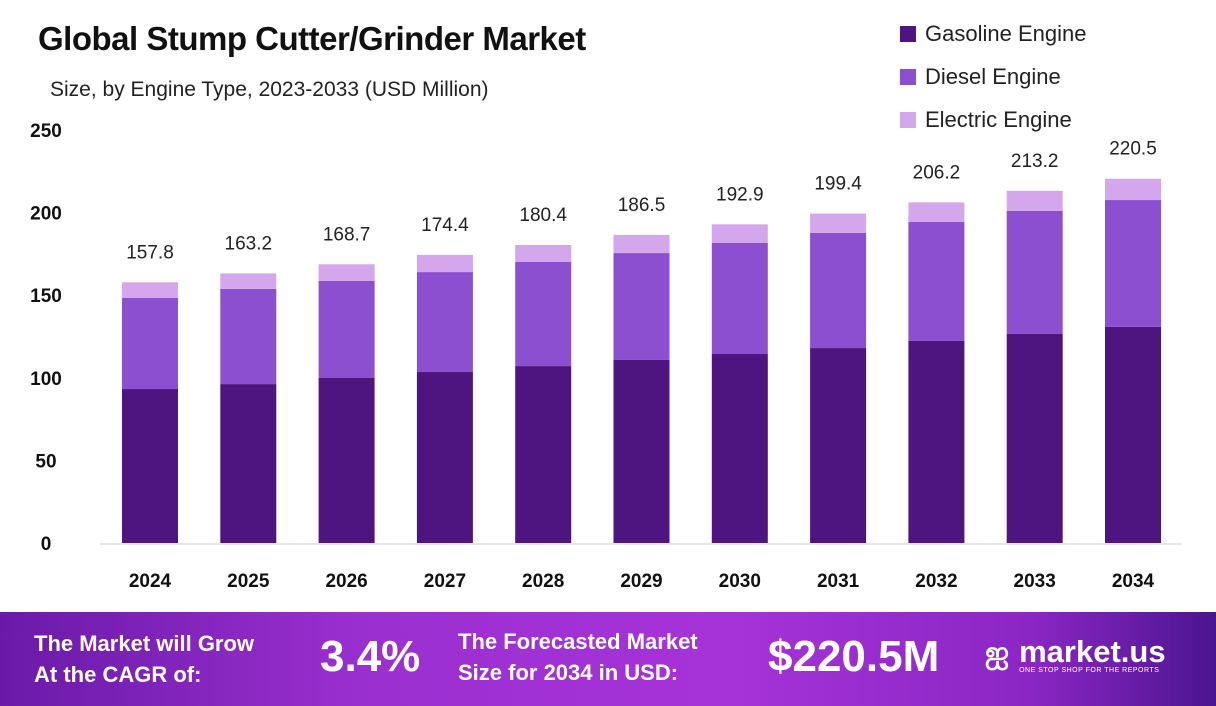  I want to click on cagr-label-line: The Market will Grow, so click(144, 643).